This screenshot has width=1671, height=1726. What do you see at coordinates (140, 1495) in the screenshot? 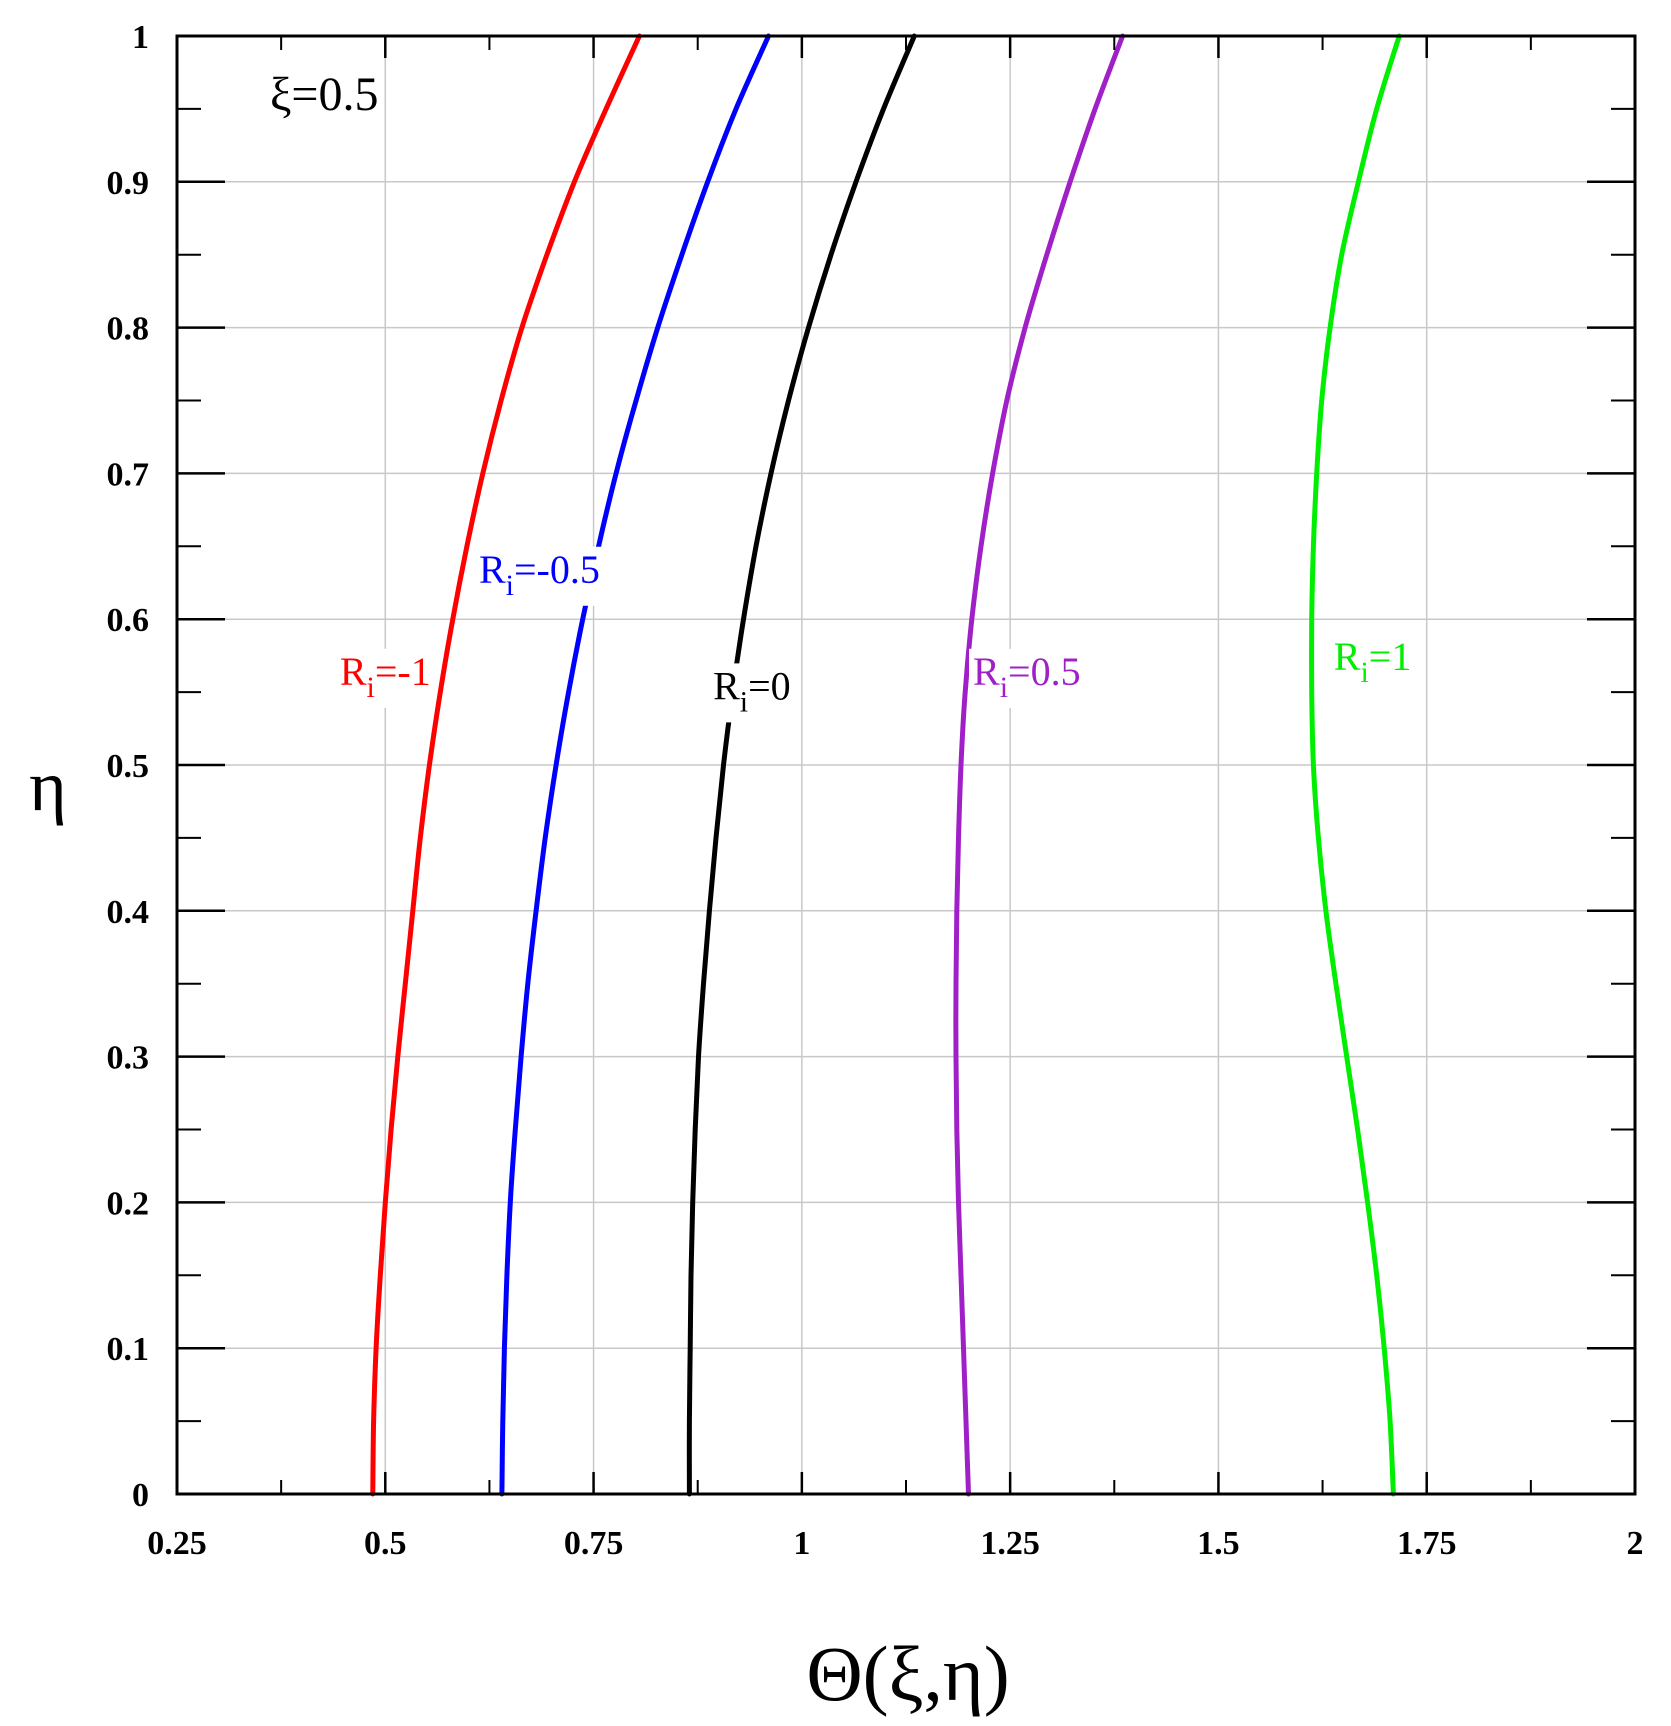
I see `y-tick-label: 0` at bounding box center [140, 1495].